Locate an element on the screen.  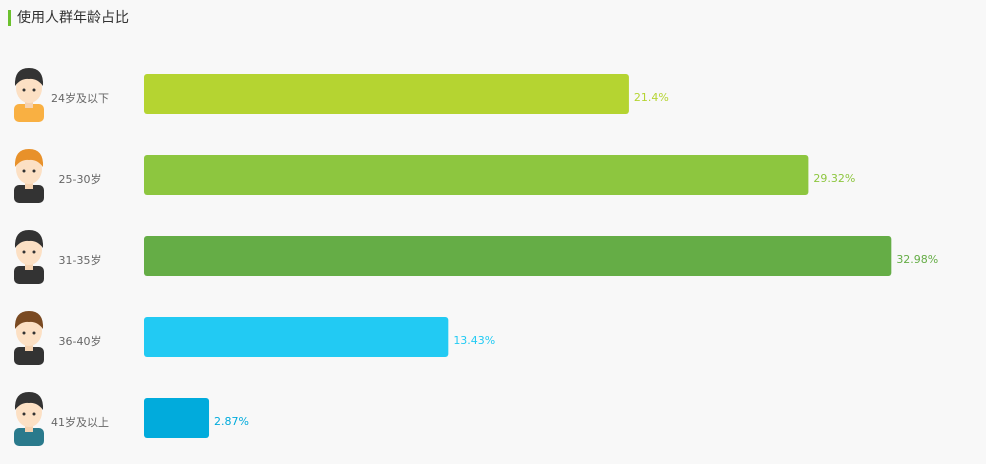
value-label: 32.98% is located at coordinates (917, 259).